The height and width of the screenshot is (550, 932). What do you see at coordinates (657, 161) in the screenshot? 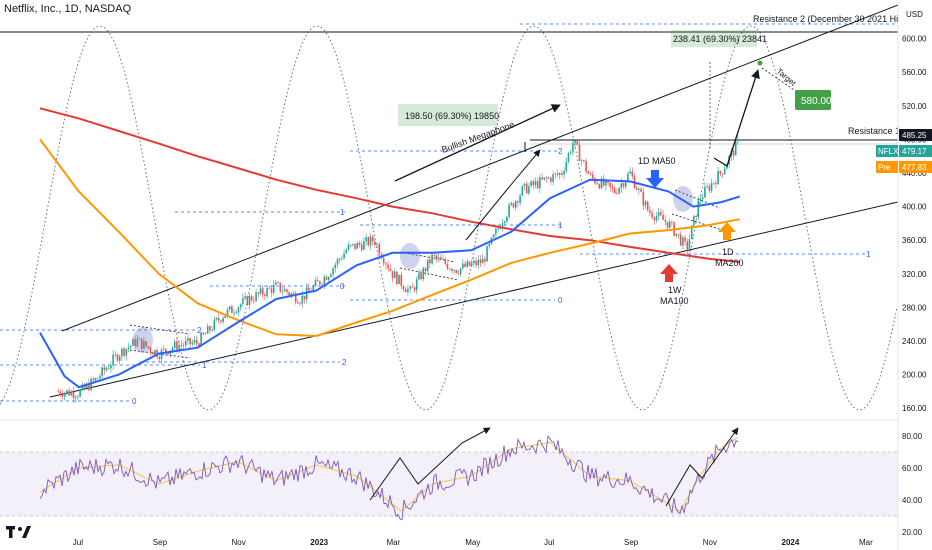
I see `ma50-label: 1D MA50` at bounding box center [657, 161].